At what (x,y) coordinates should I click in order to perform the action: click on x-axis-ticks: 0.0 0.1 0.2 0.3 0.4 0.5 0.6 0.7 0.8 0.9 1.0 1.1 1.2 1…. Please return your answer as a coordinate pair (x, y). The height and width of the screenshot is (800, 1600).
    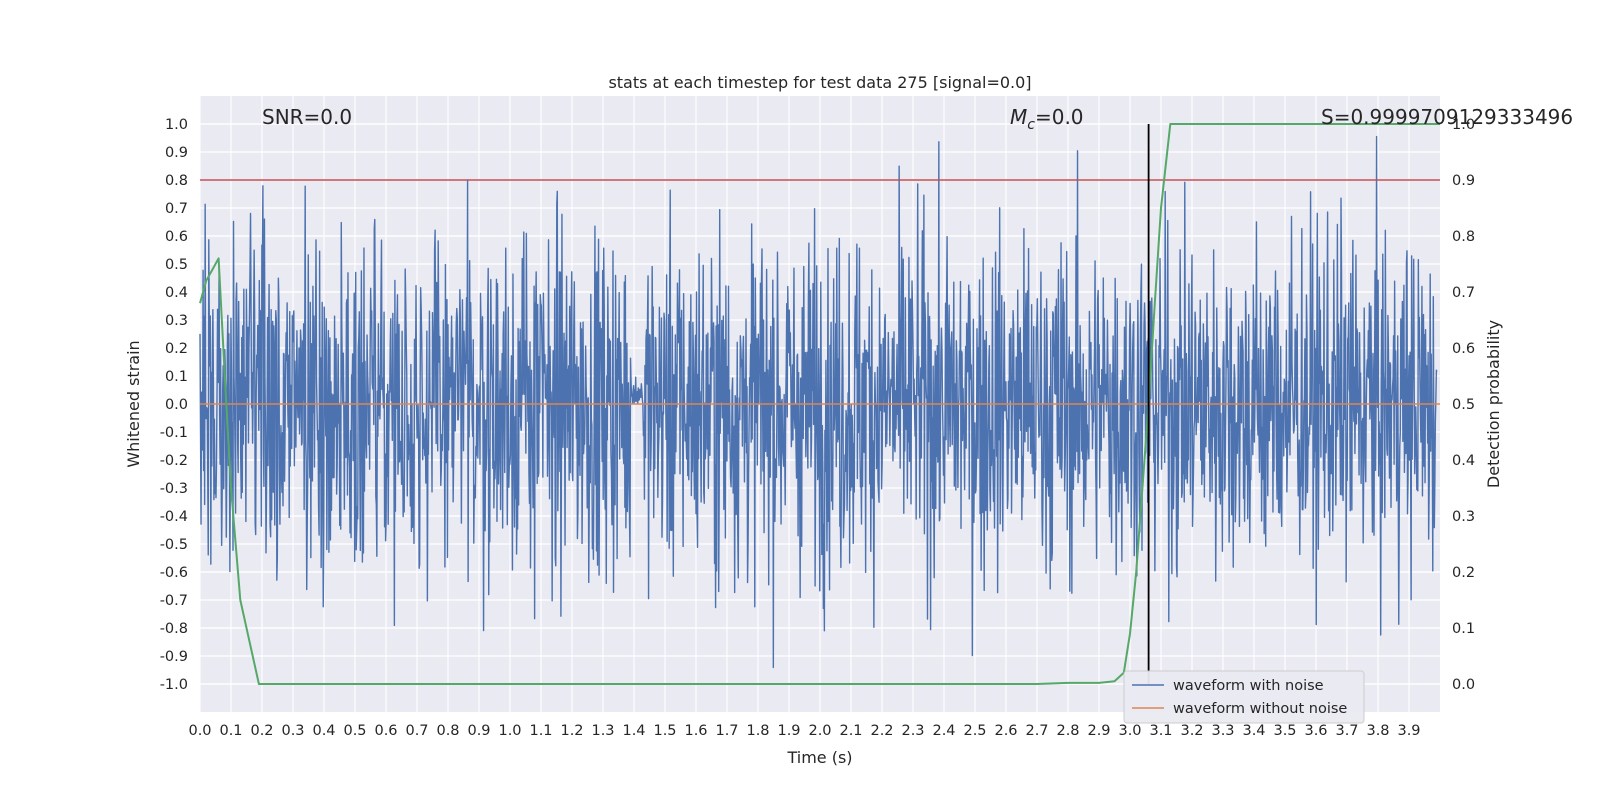
    Looking at the image, I should click on (804, 731).